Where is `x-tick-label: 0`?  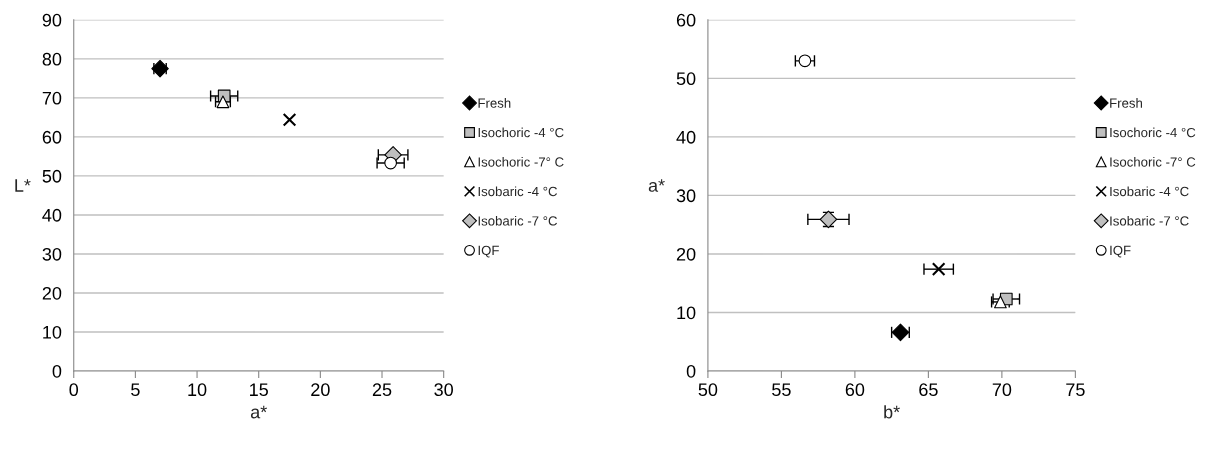 x-tick-label: 0 is located at coordinates (74, 390).